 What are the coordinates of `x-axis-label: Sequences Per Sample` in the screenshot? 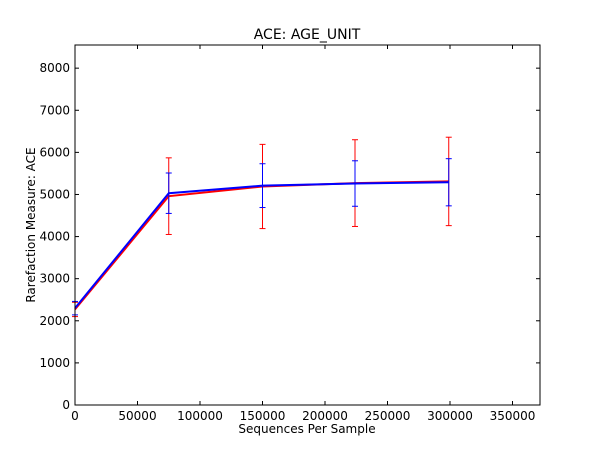 It's located at (306, 429).